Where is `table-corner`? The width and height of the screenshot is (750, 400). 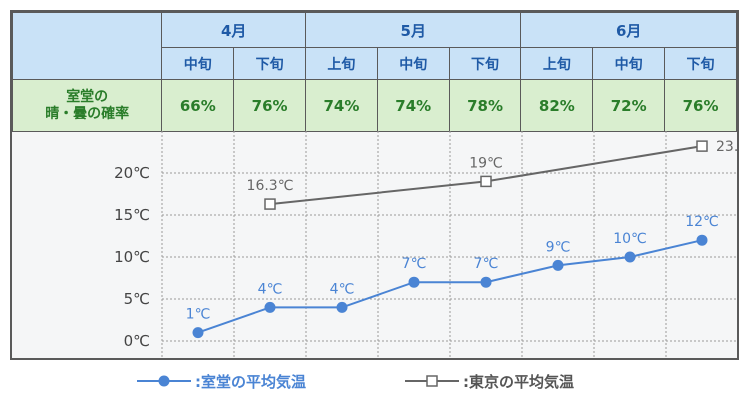
table-corner is located at coordinates (87, 46).